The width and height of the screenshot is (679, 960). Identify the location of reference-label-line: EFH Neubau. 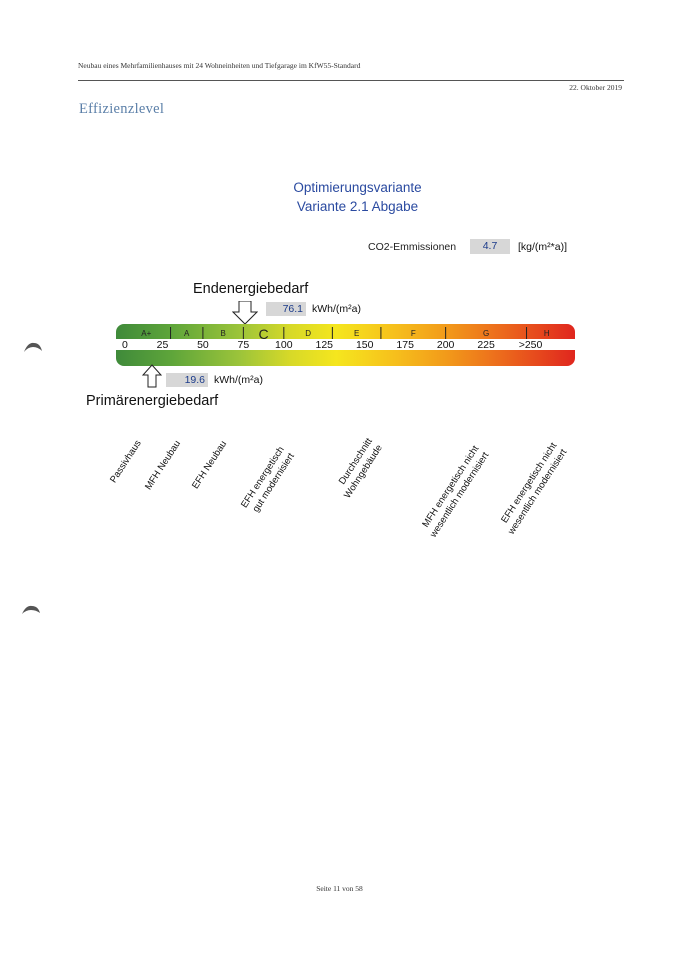
(210, 464).